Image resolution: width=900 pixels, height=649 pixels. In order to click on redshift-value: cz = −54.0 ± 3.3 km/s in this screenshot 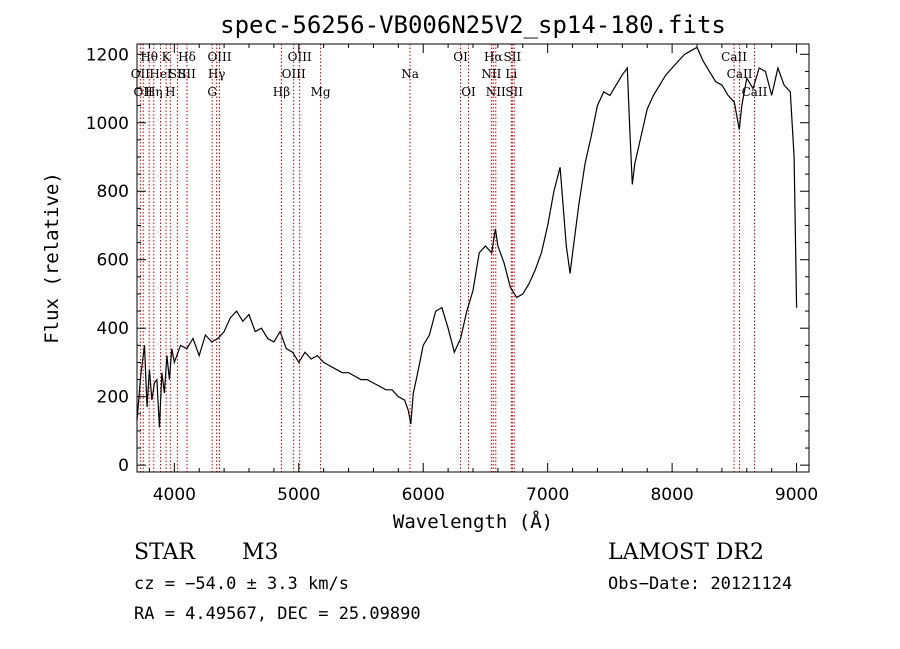, I will do `click(241, 584)`.